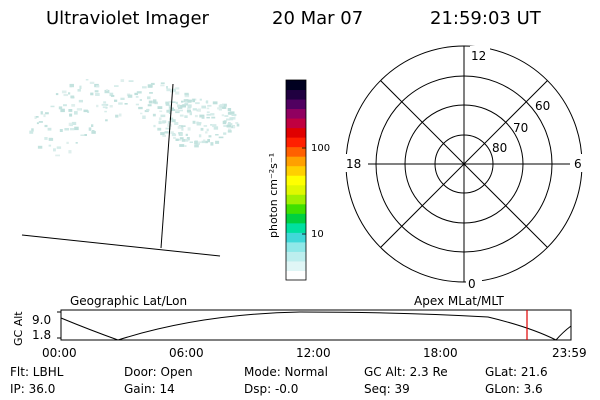 The width and height of the screenshot is (600, 400). I want to click on colorbar-tick-label-10: 10, so click(317, 234).